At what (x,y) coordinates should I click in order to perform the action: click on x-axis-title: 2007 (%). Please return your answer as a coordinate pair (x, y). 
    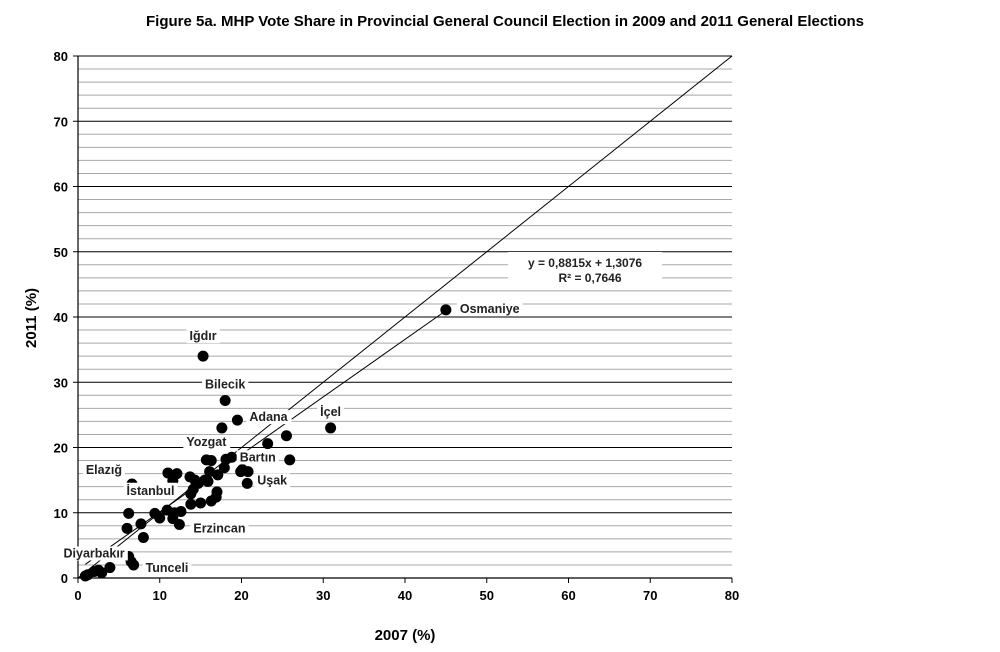
    Looking at the image, I should click on (405, 635).